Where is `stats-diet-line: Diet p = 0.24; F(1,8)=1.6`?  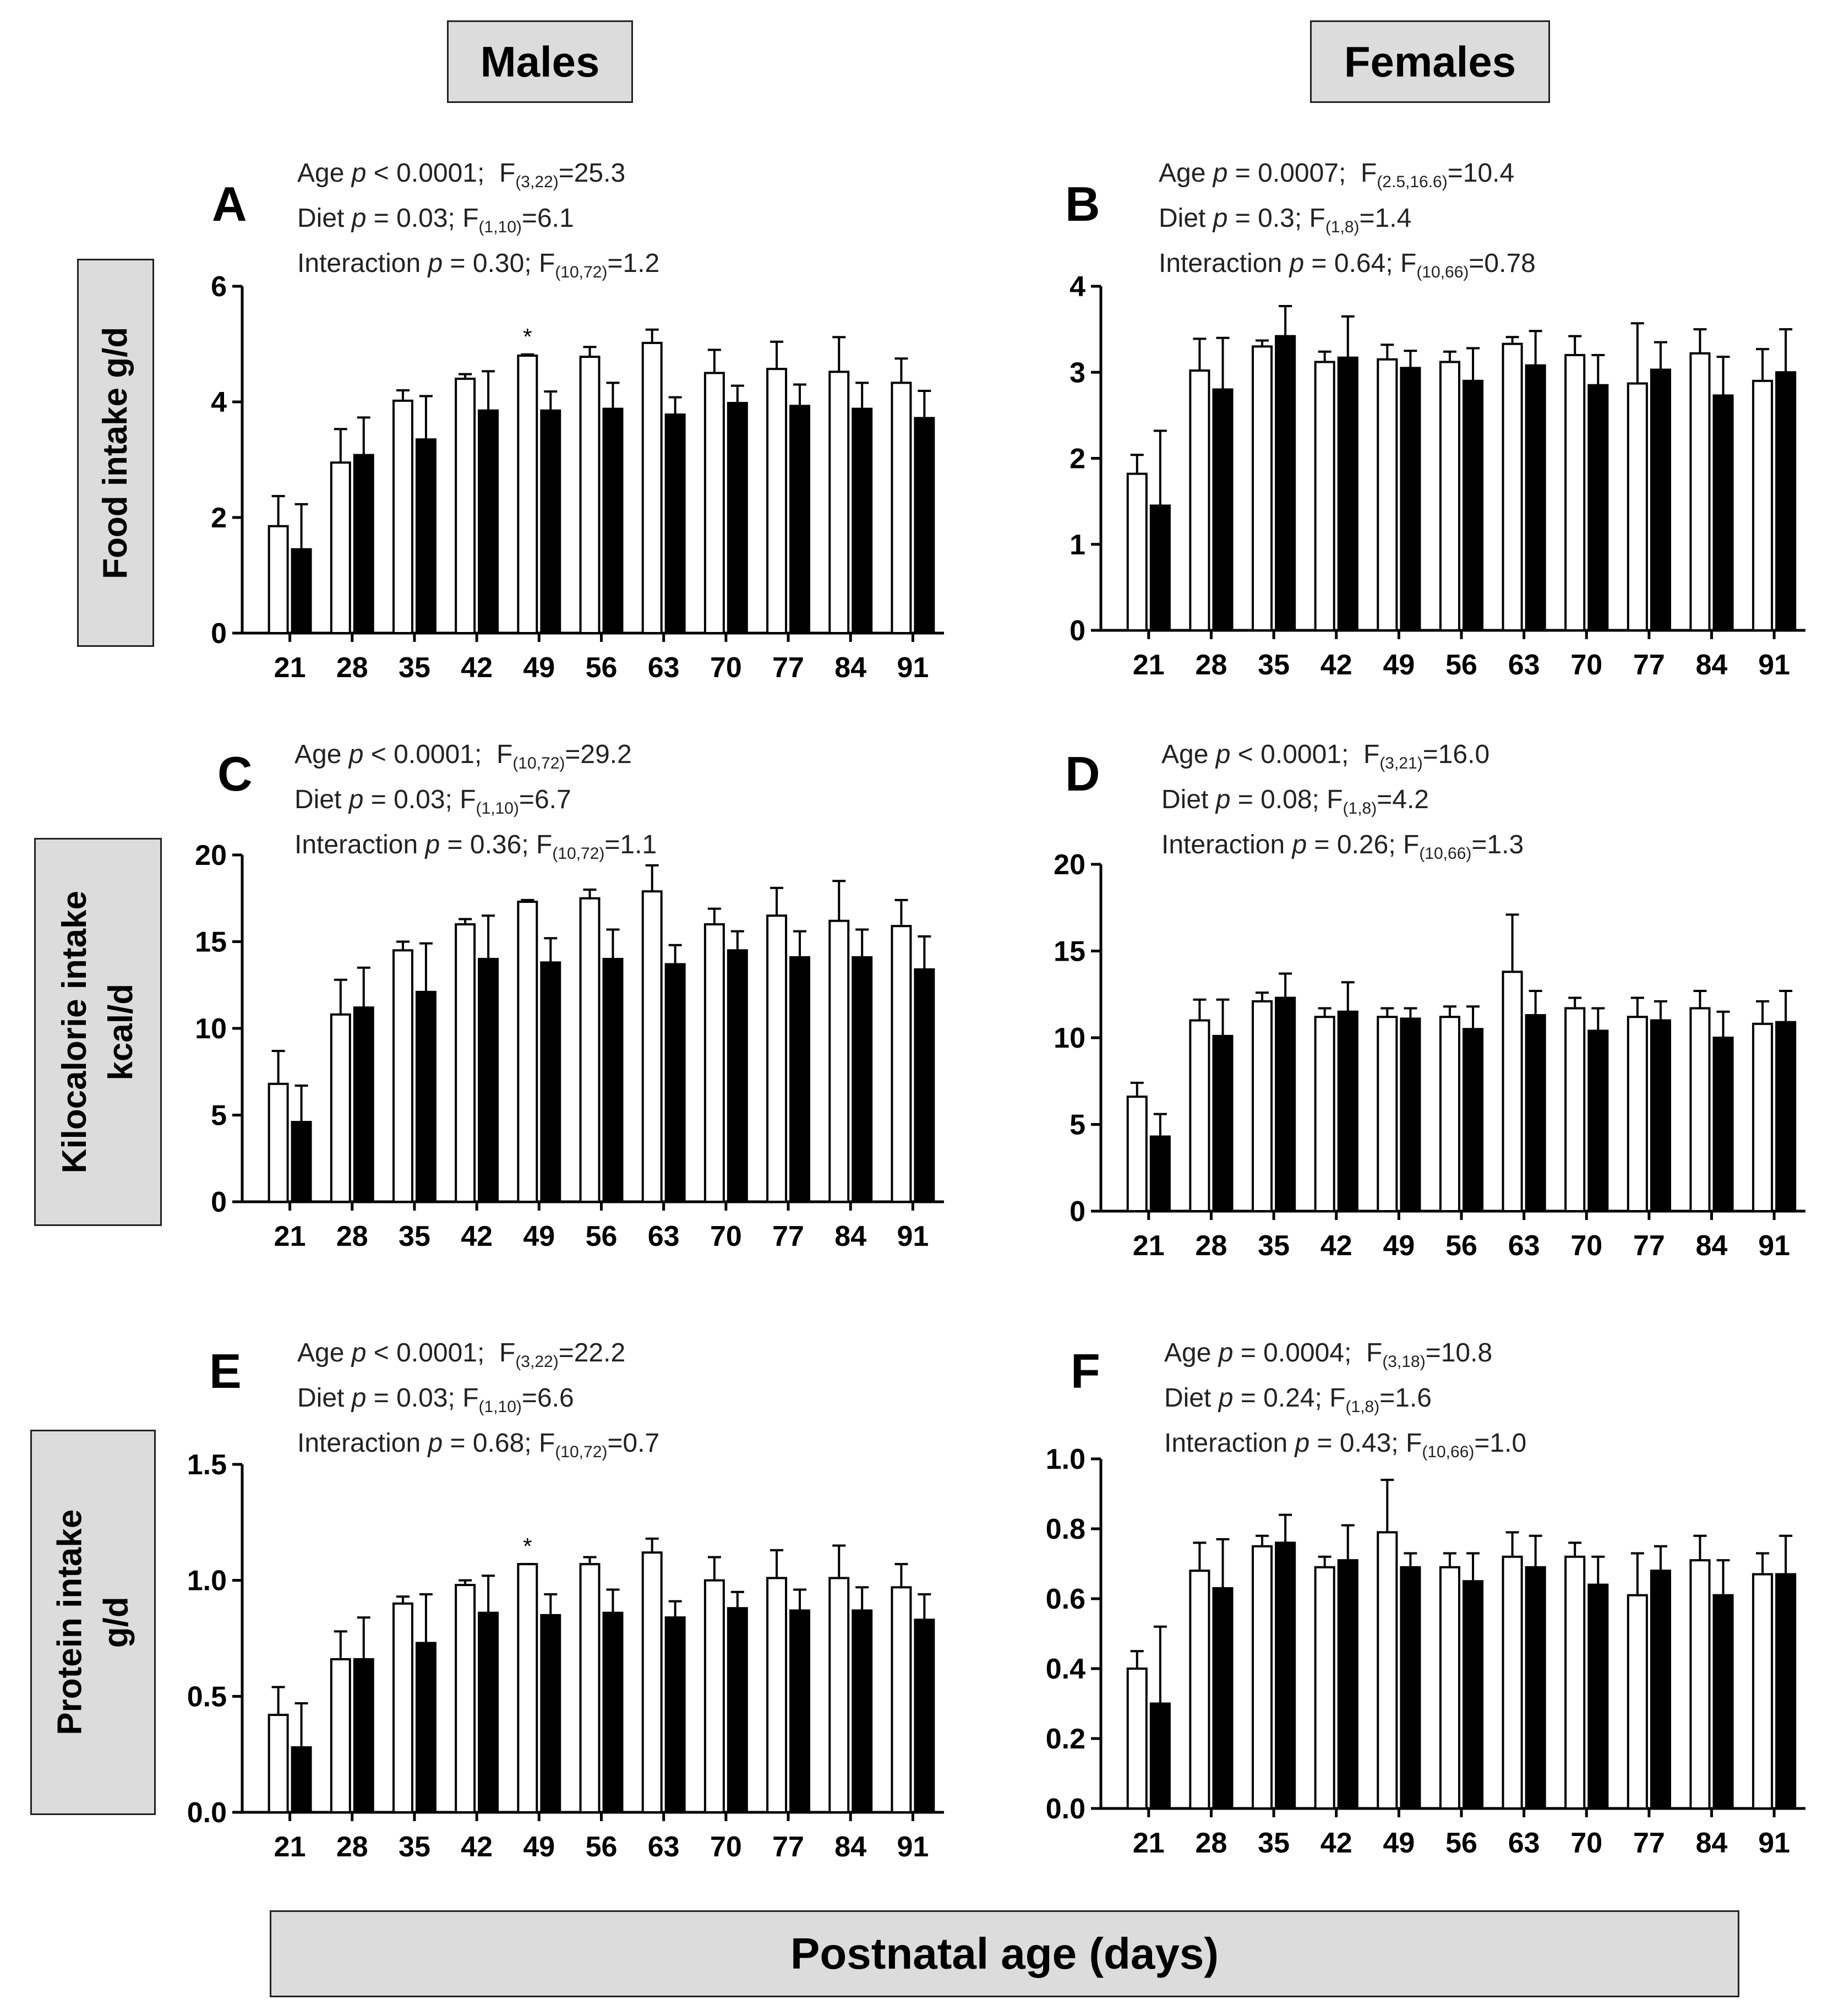 stats-diet-line: Diet p = 0.24; F(1,8)=1.6 is located at coordinates (1298, 1399).